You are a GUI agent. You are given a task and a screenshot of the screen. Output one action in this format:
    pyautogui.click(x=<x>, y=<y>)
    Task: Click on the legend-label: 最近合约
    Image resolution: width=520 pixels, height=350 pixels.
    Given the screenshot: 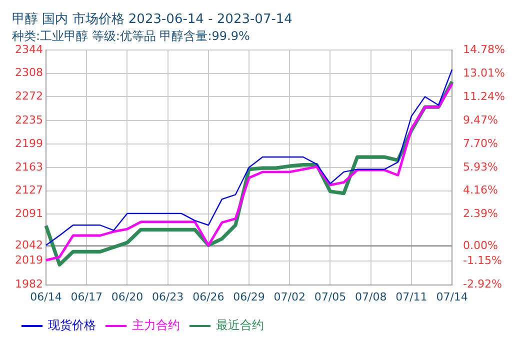 What is the action you would take?
    pyautogui.click(x=240, y=325)
    